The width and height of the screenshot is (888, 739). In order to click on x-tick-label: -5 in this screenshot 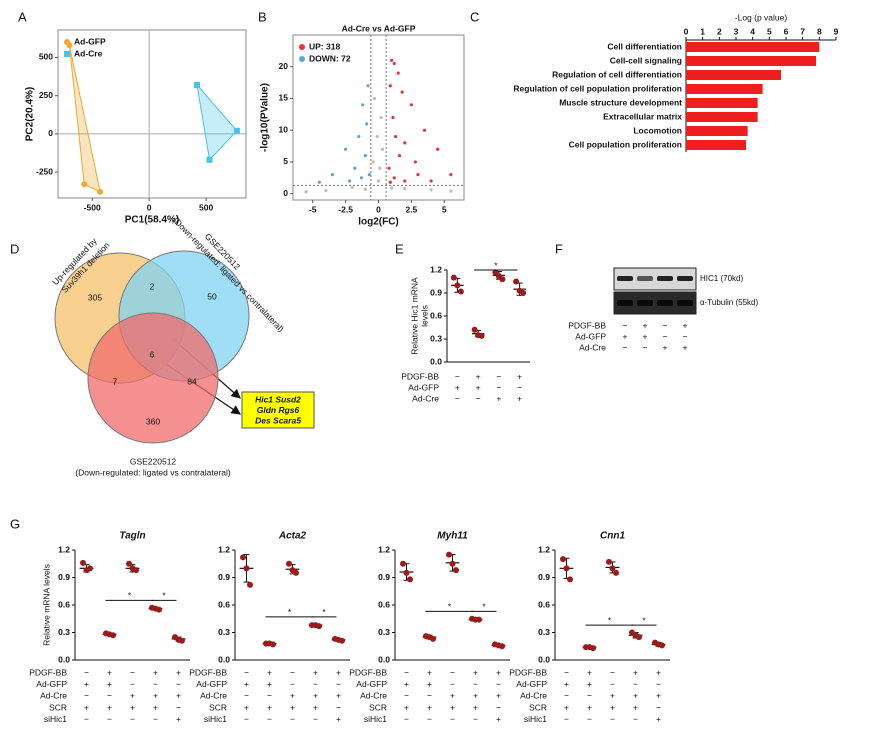, I will do `click(313, 209)`.